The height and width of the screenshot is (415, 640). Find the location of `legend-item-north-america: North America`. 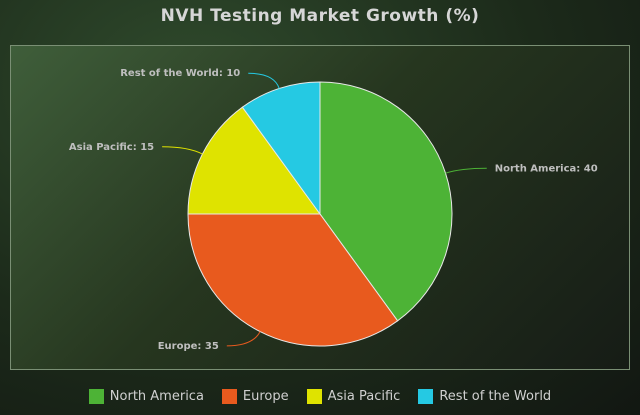

legend-item-north-america: North America is located at coordinates (146, 396).